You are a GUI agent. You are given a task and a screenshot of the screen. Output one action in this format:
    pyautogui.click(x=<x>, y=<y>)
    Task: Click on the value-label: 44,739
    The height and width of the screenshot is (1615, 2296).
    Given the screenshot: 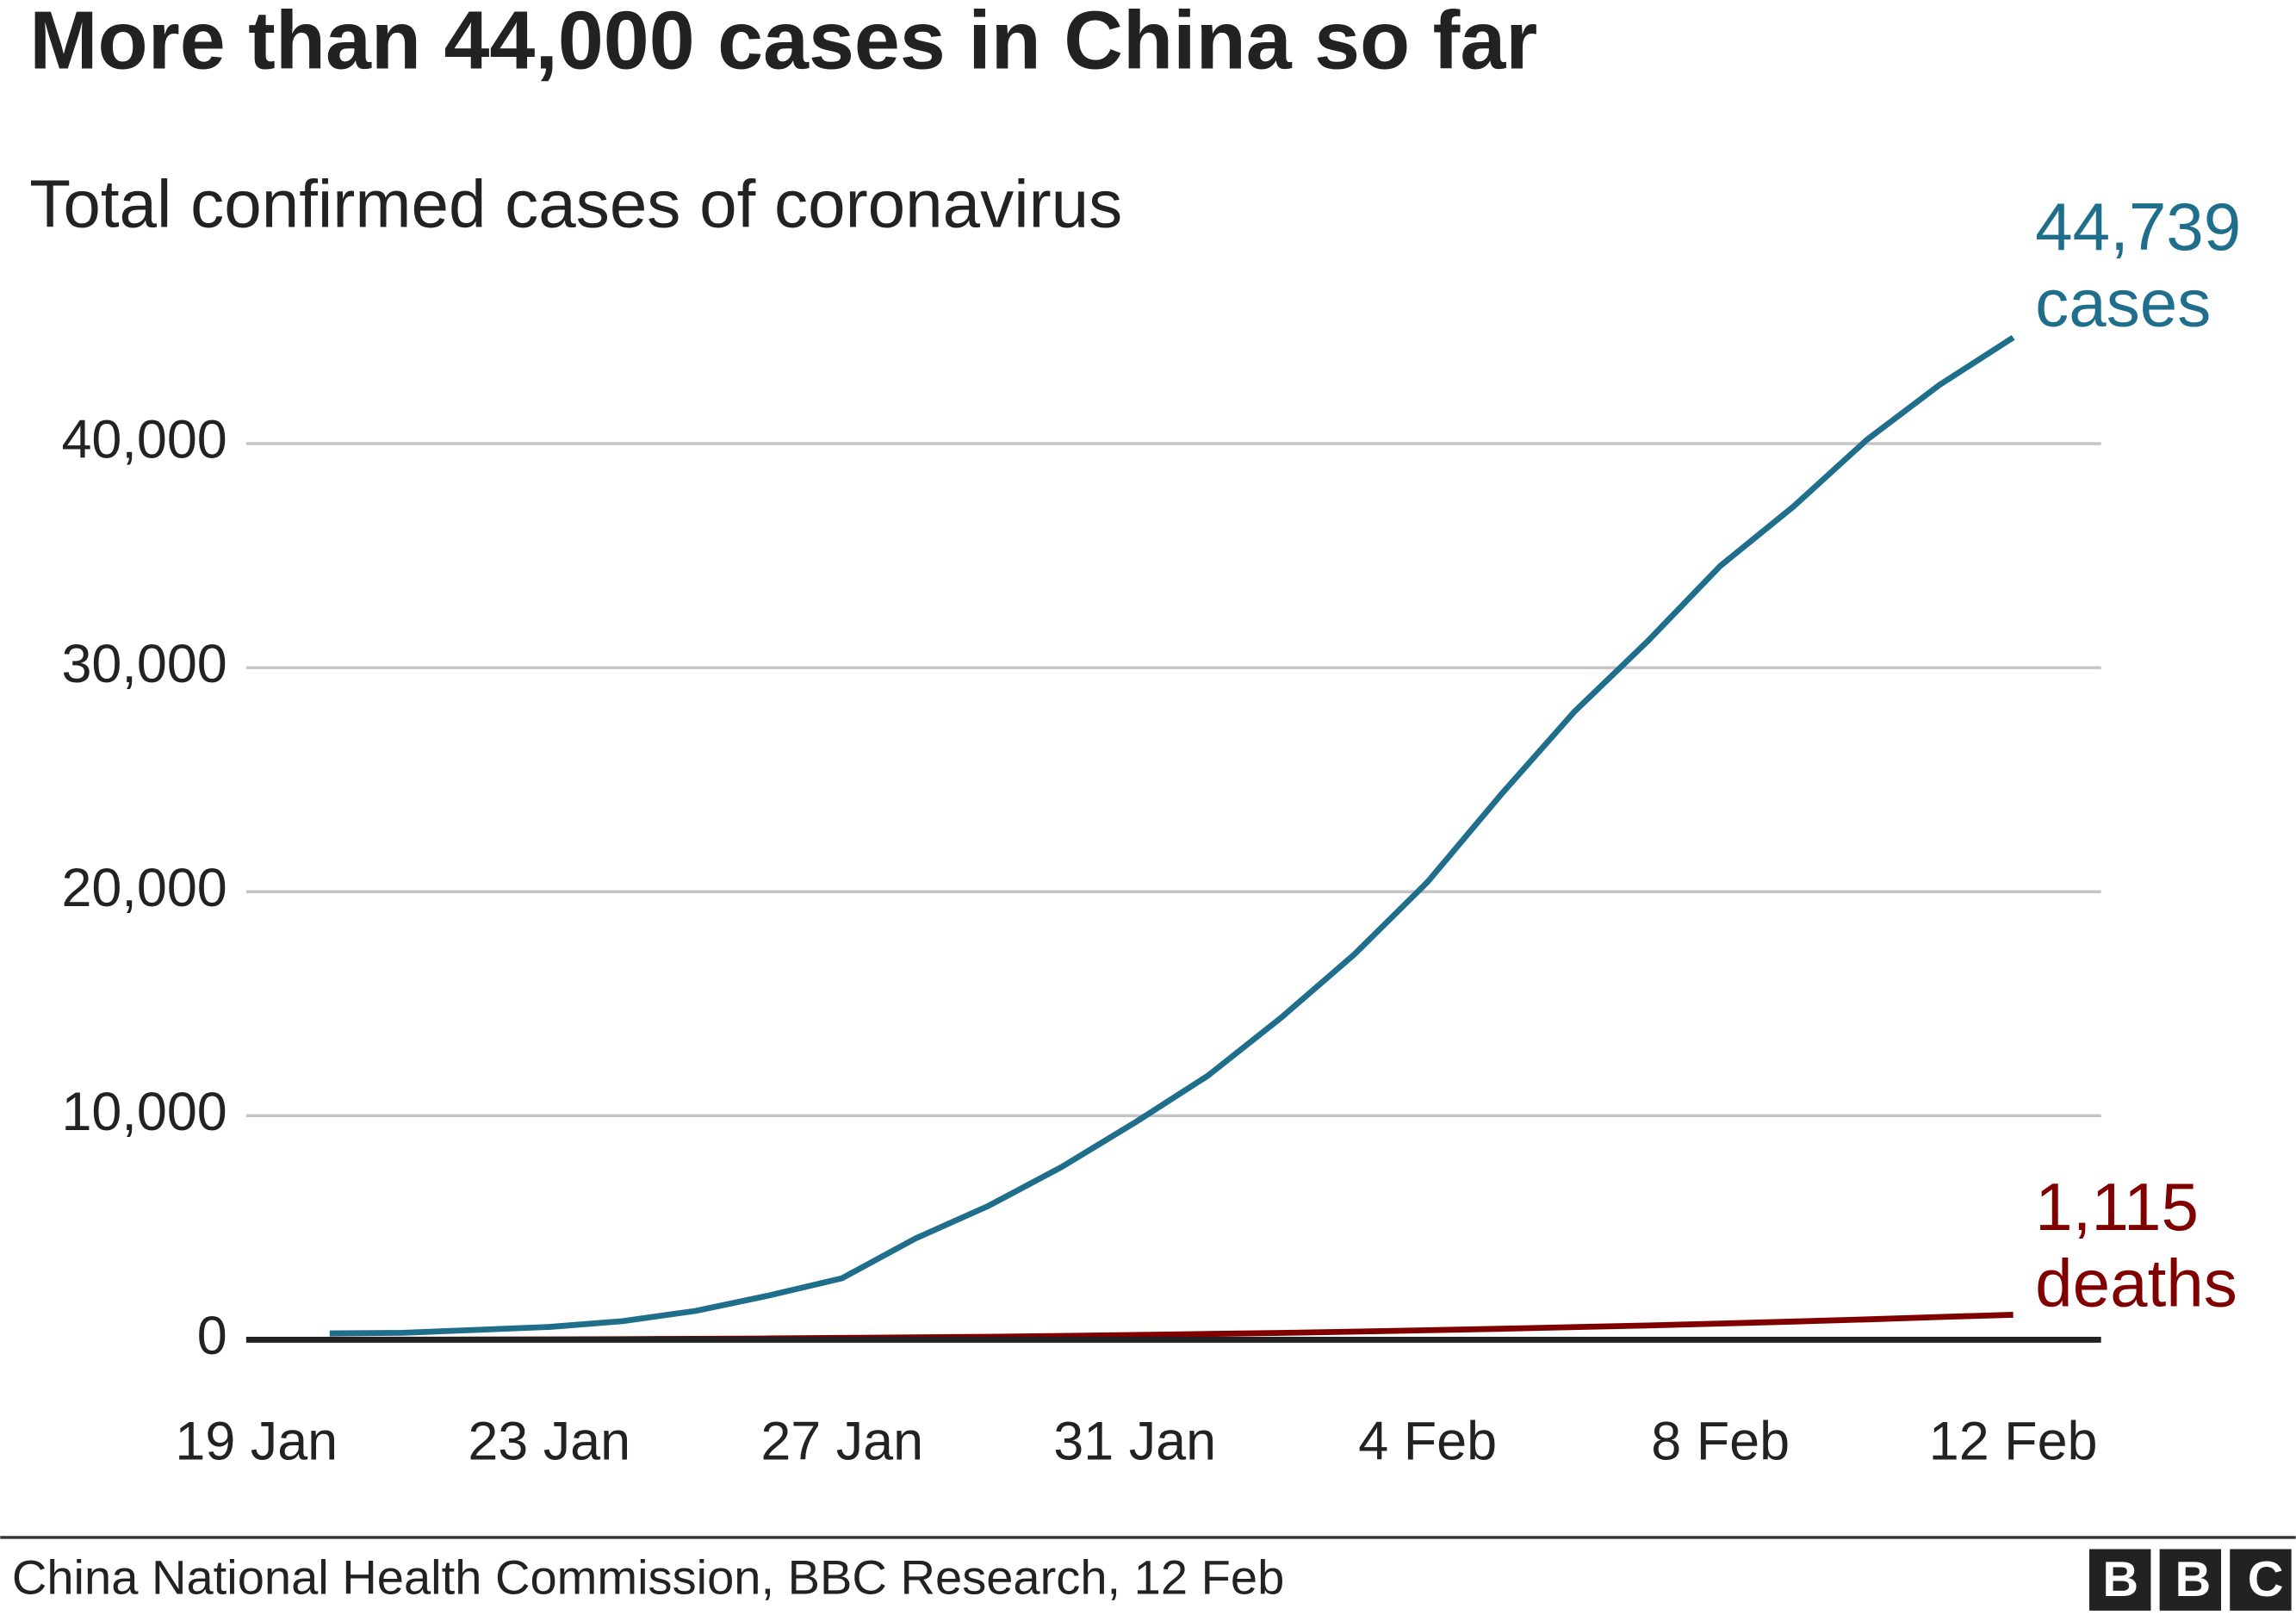 What is the action you would take?
    pyautogui.click(x=2138, y=226)
    